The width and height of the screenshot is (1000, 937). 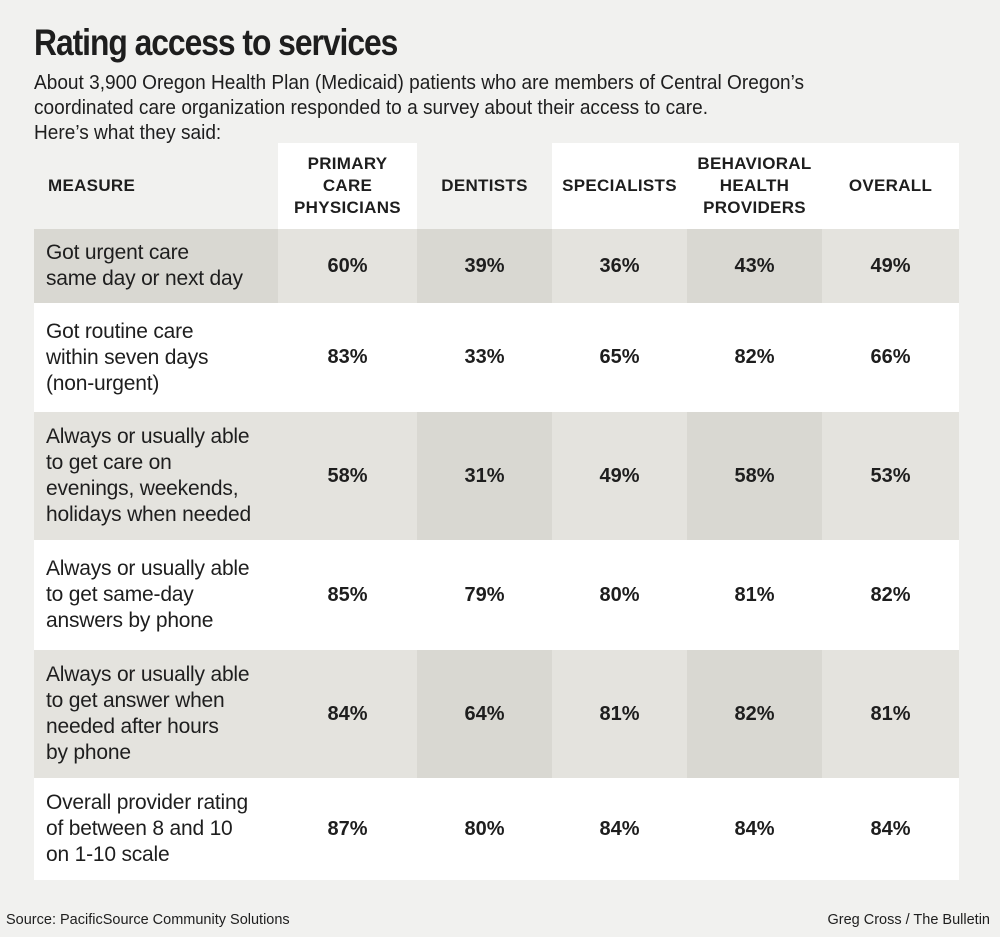 What do you see at coordinates (484, 595) in the screenshot?
I see `value-cell: 79%` at bounding box center [484, 595].